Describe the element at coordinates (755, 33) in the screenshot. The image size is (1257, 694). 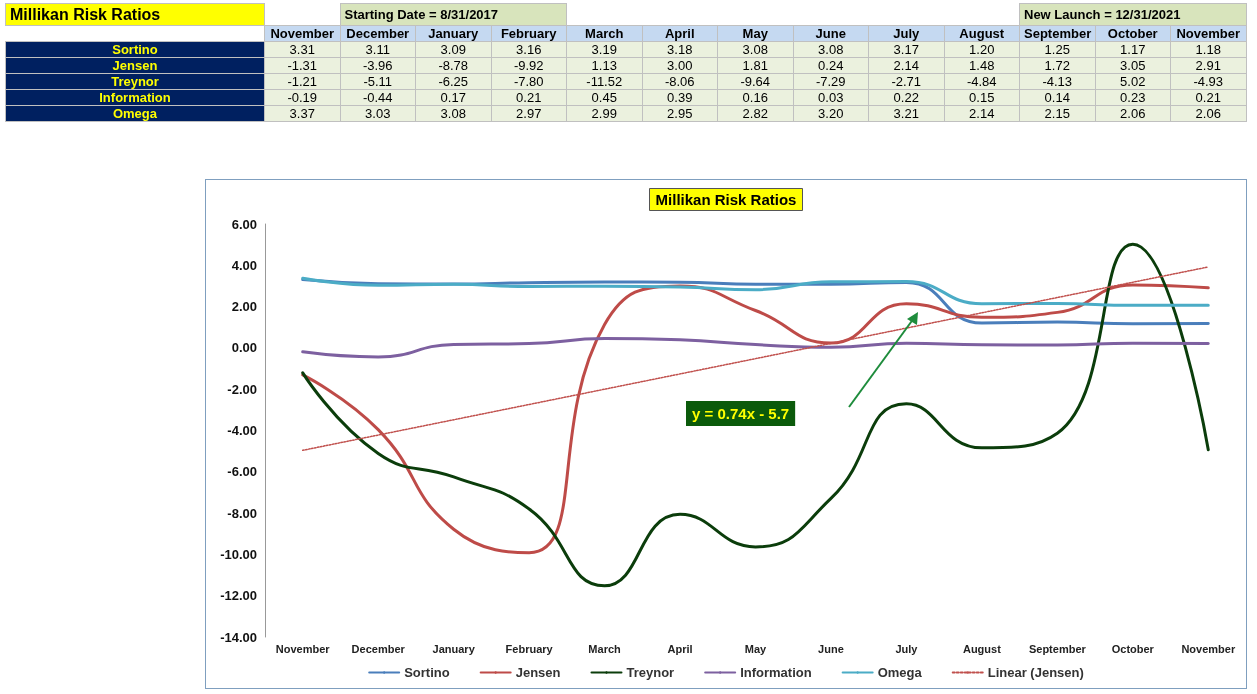
I see `category-label: May` at that location.